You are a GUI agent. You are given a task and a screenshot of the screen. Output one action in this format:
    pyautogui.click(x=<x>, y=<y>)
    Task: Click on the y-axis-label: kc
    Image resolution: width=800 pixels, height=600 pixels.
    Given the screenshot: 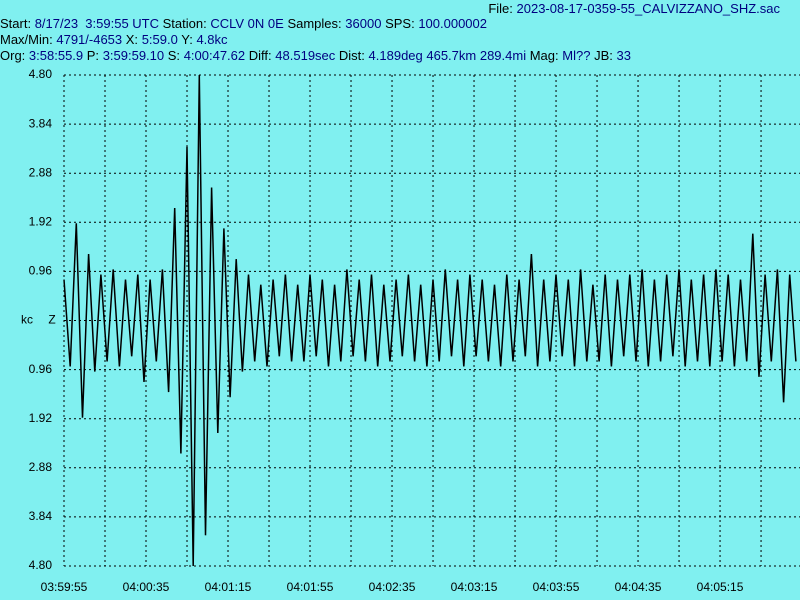 What is the action you would take?
    pyautogui.click(x=27, y=320)
    